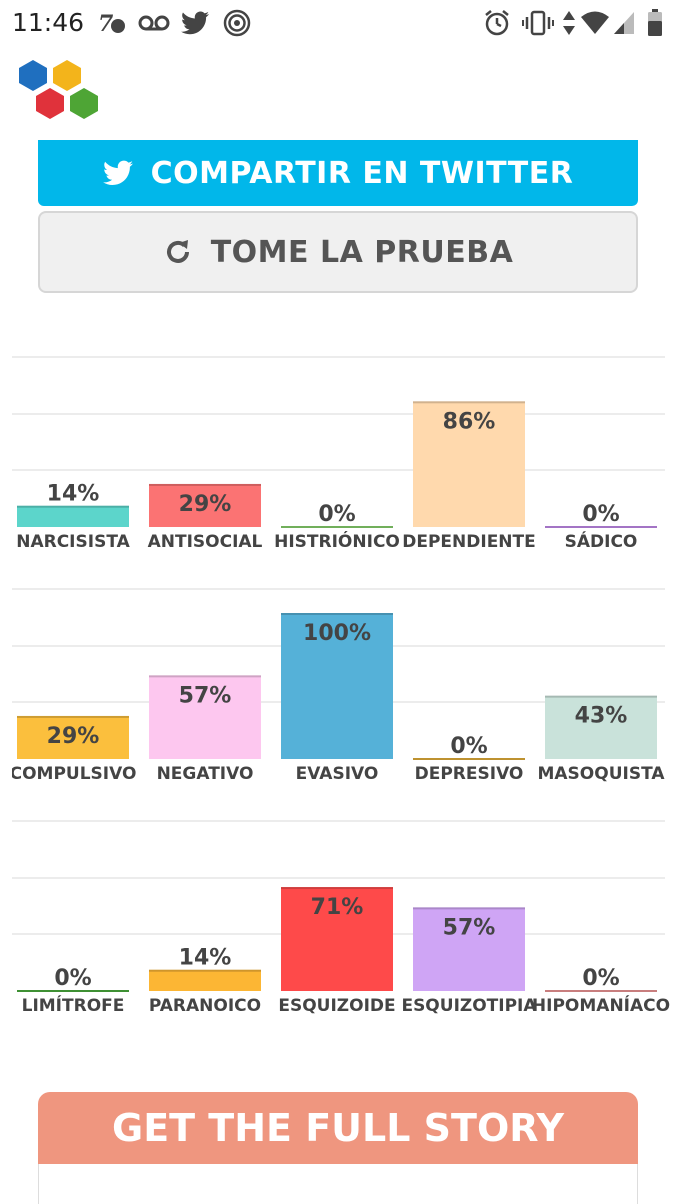  I want to click on full-story-card: GET THE FULL STORY, so click(338, 1148).